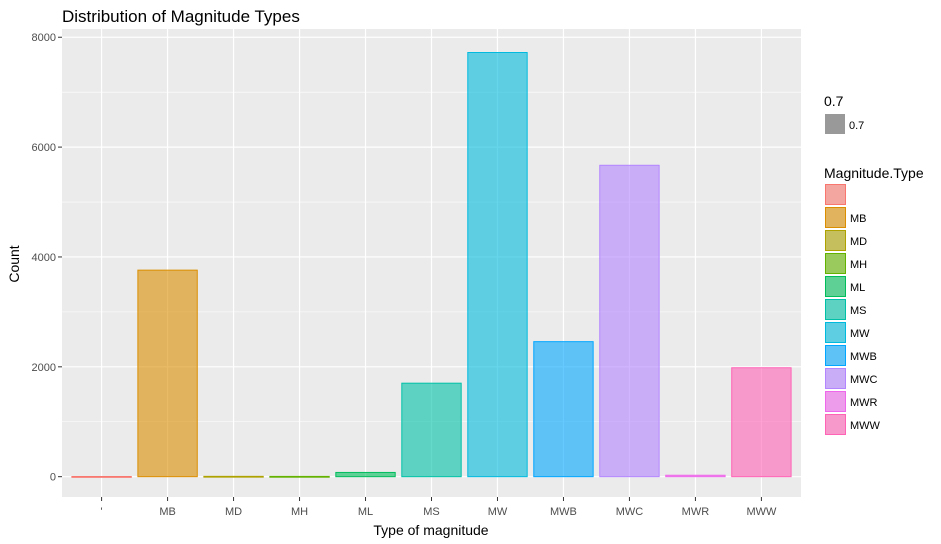 This screenshot has height=544, width=941. I want to click on x-tick-label: MH, so click(299, 512).